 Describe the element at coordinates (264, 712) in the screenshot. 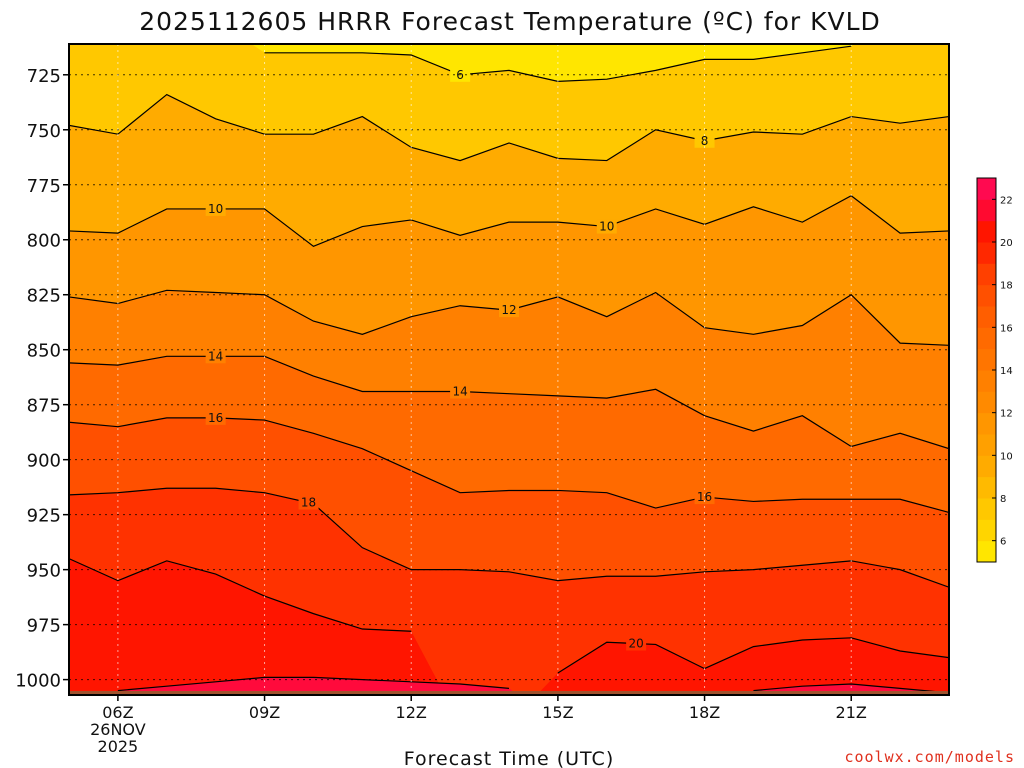

I see `x-tick-label: 09Z` at that location.